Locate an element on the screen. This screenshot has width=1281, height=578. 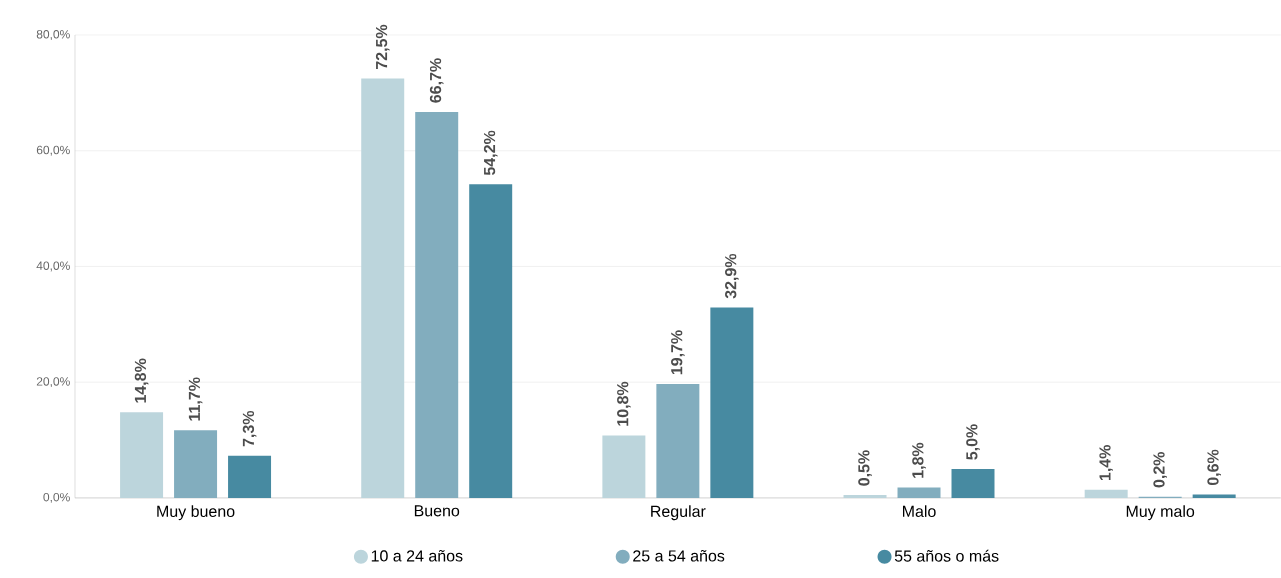
data-label: 1,8% is located at coordinates (919, 460).